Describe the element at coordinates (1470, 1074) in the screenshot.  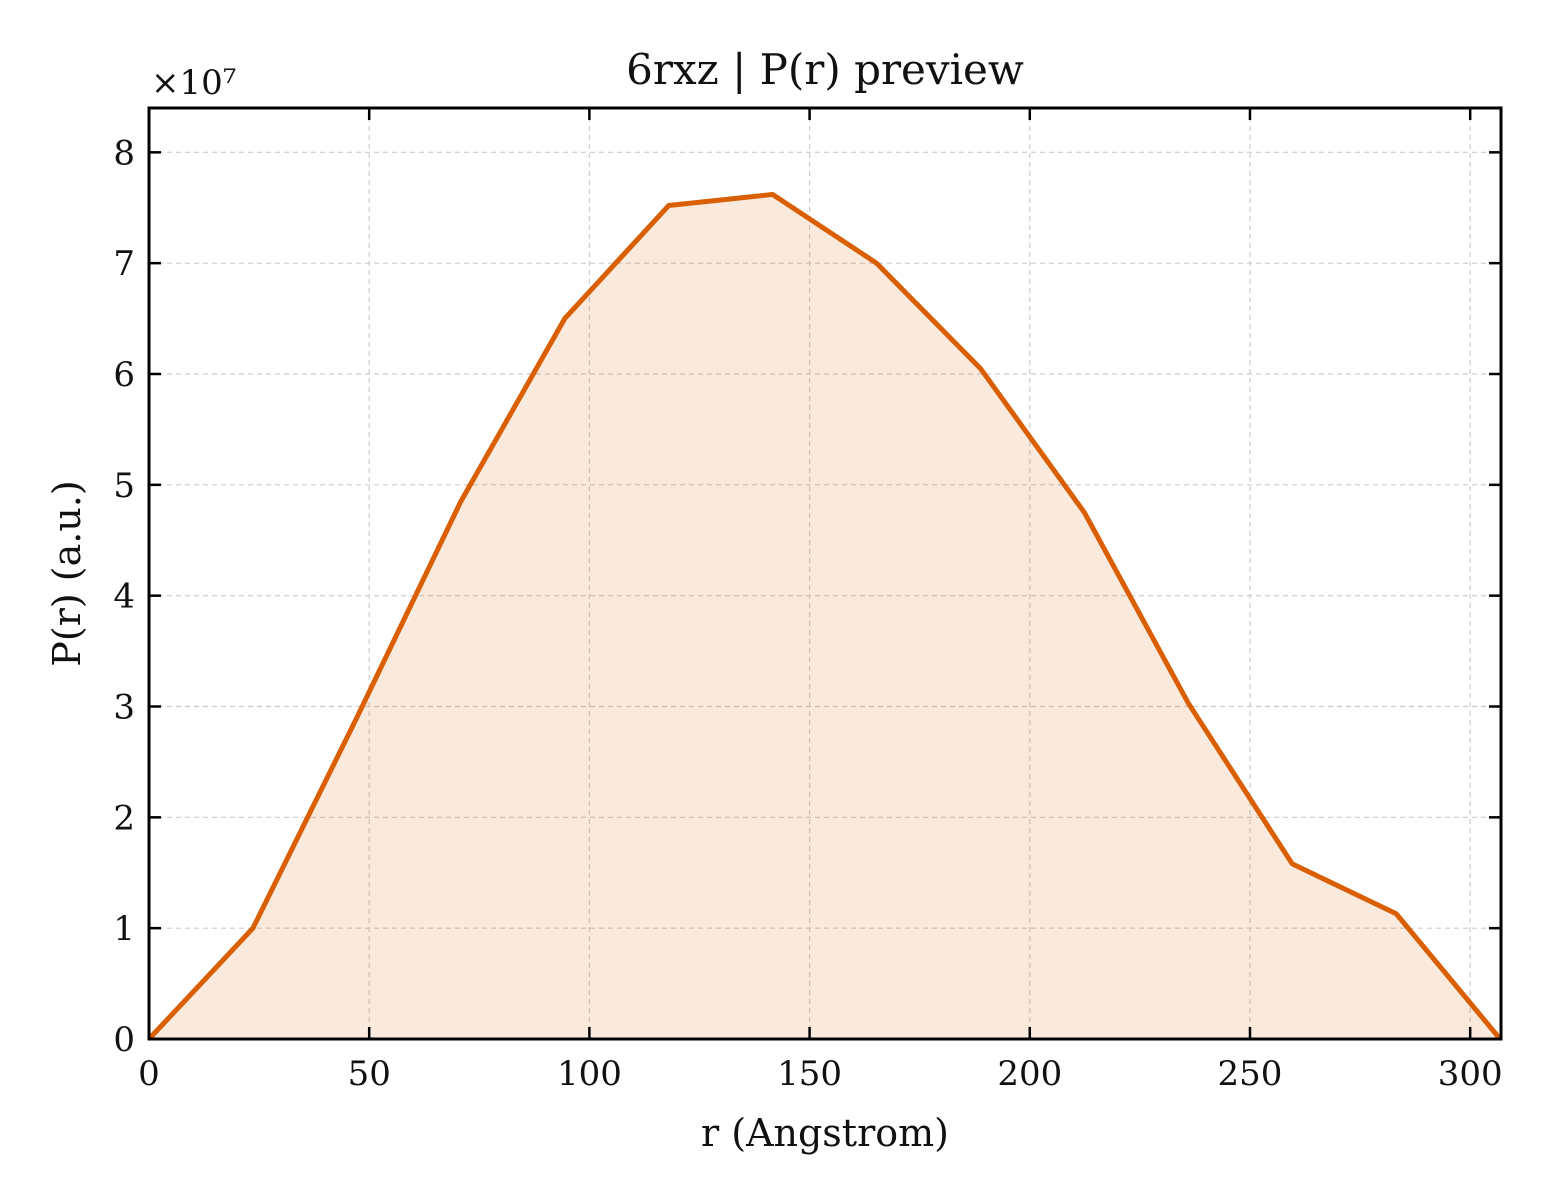
I see `x-tick-label: 300` at that location.